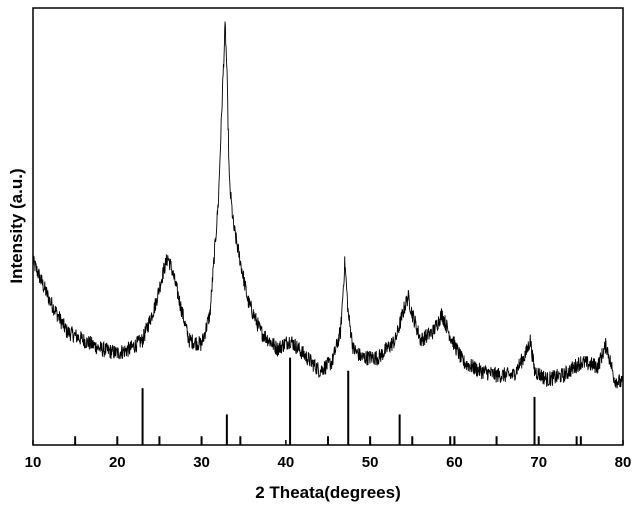 The image size is (641, 508). Describe the element at coordinates (328, 401) in the screenshot. I see `reference-pattern` at that location.